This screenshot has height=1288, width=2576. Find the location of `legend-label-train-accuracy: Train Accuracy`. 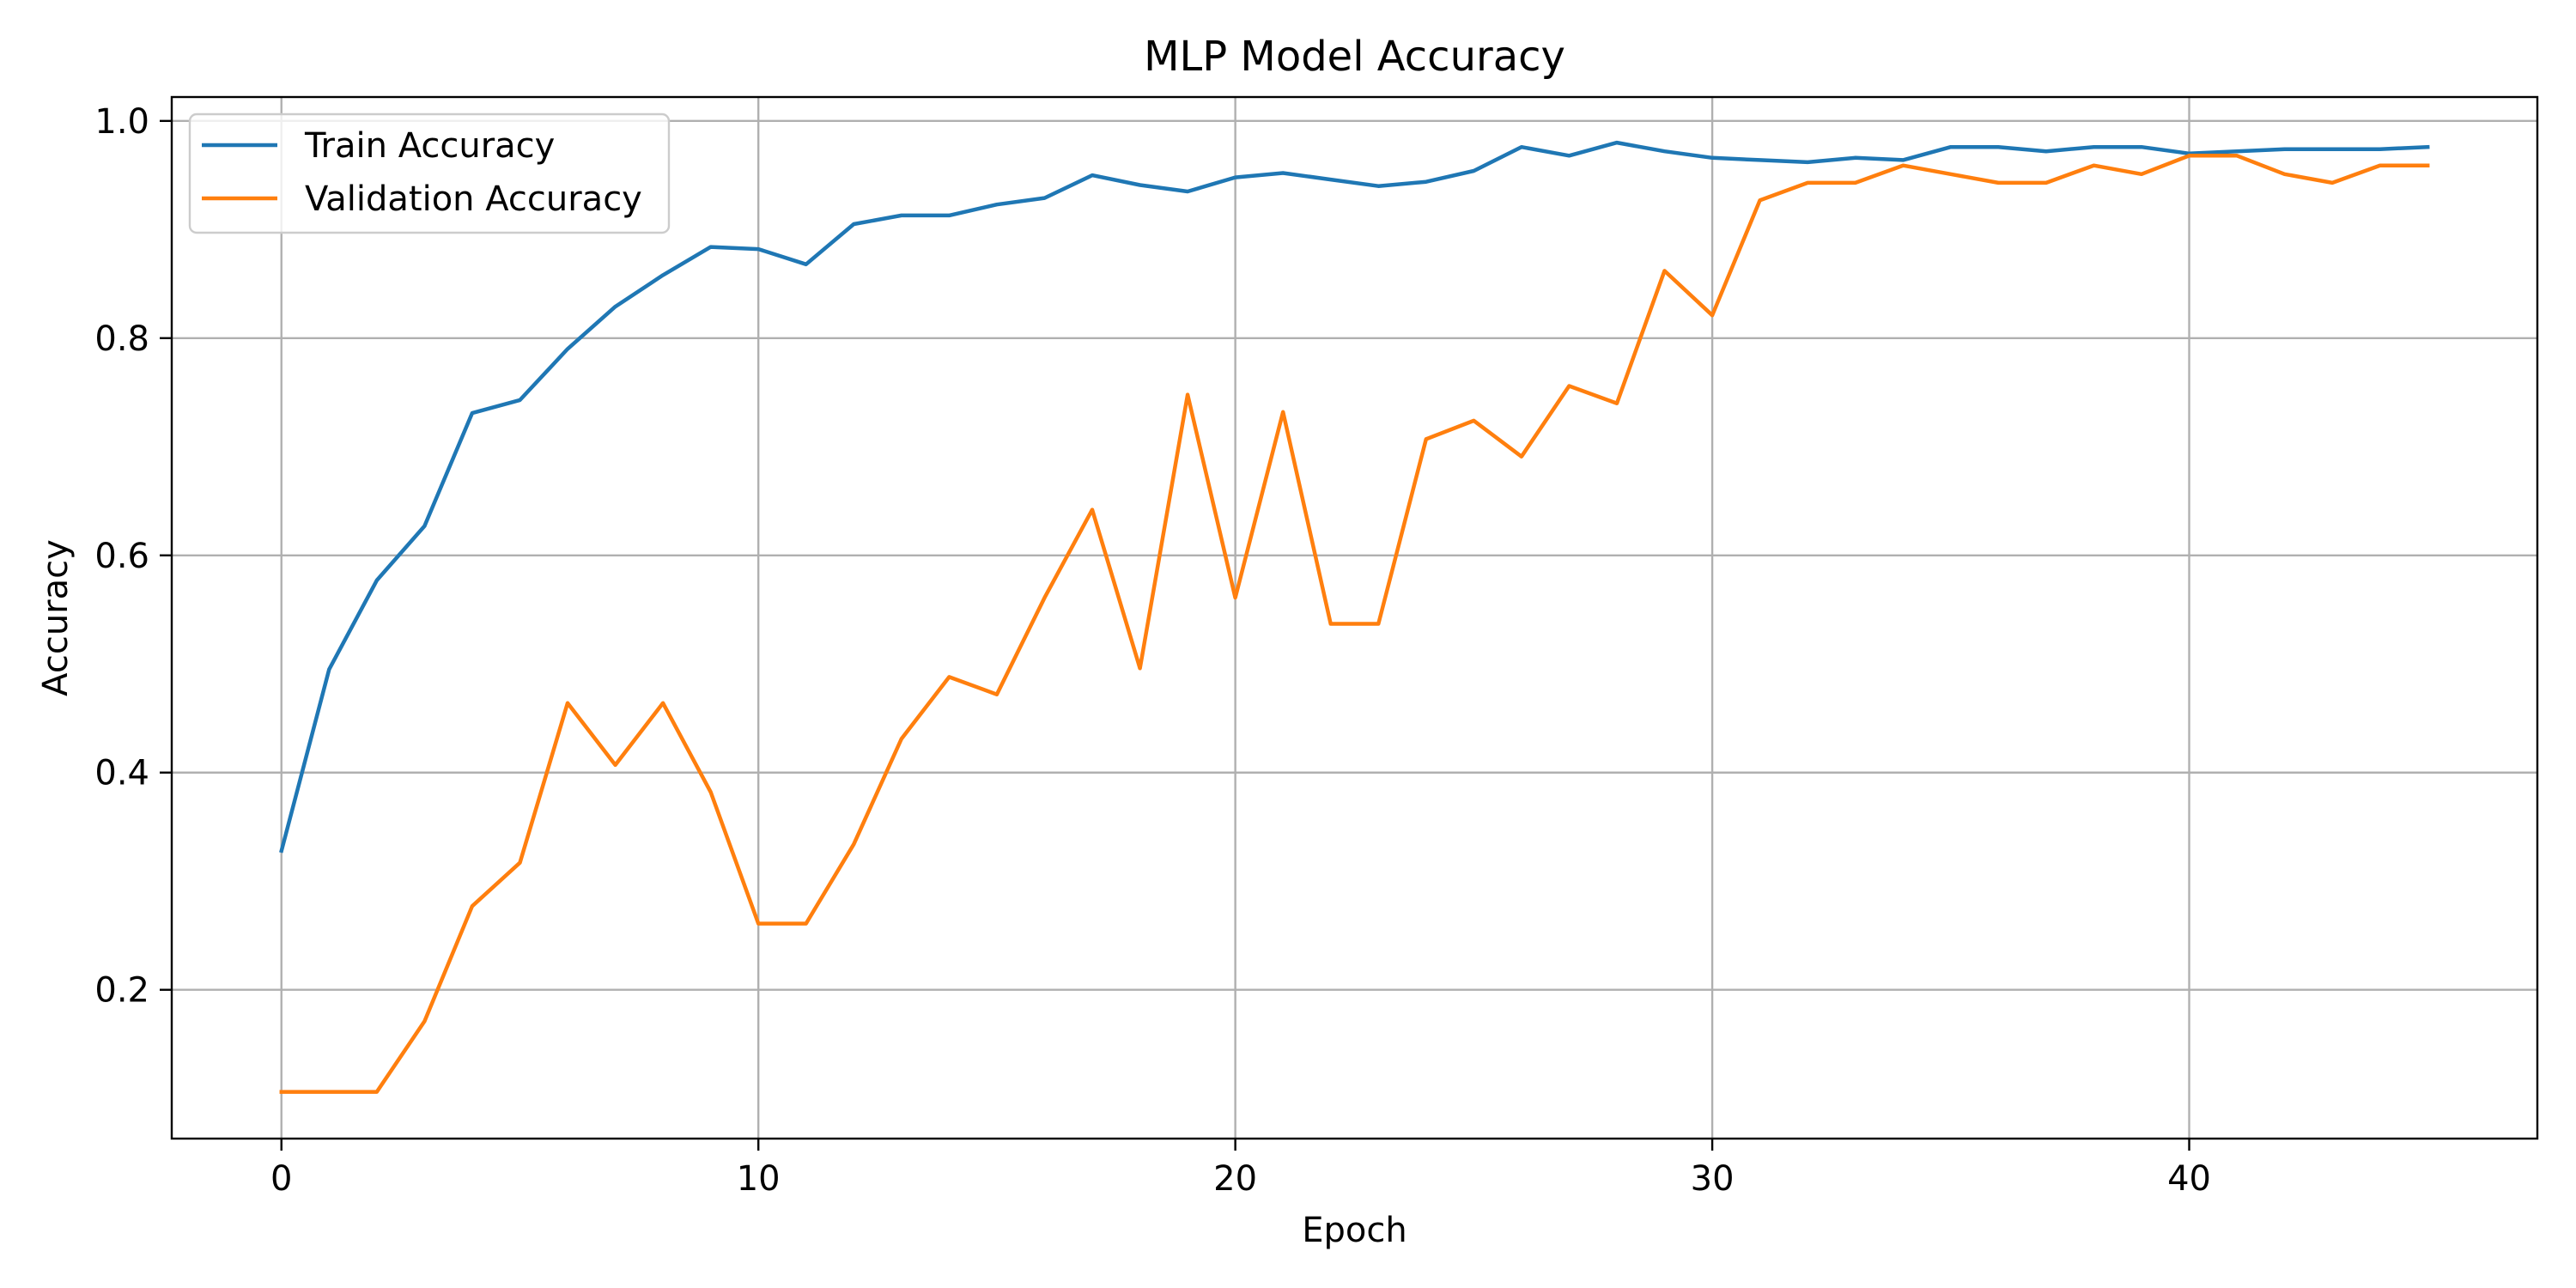

legend-label-train-accuracy: Train Accuracy is located at coordinates (430, 146).